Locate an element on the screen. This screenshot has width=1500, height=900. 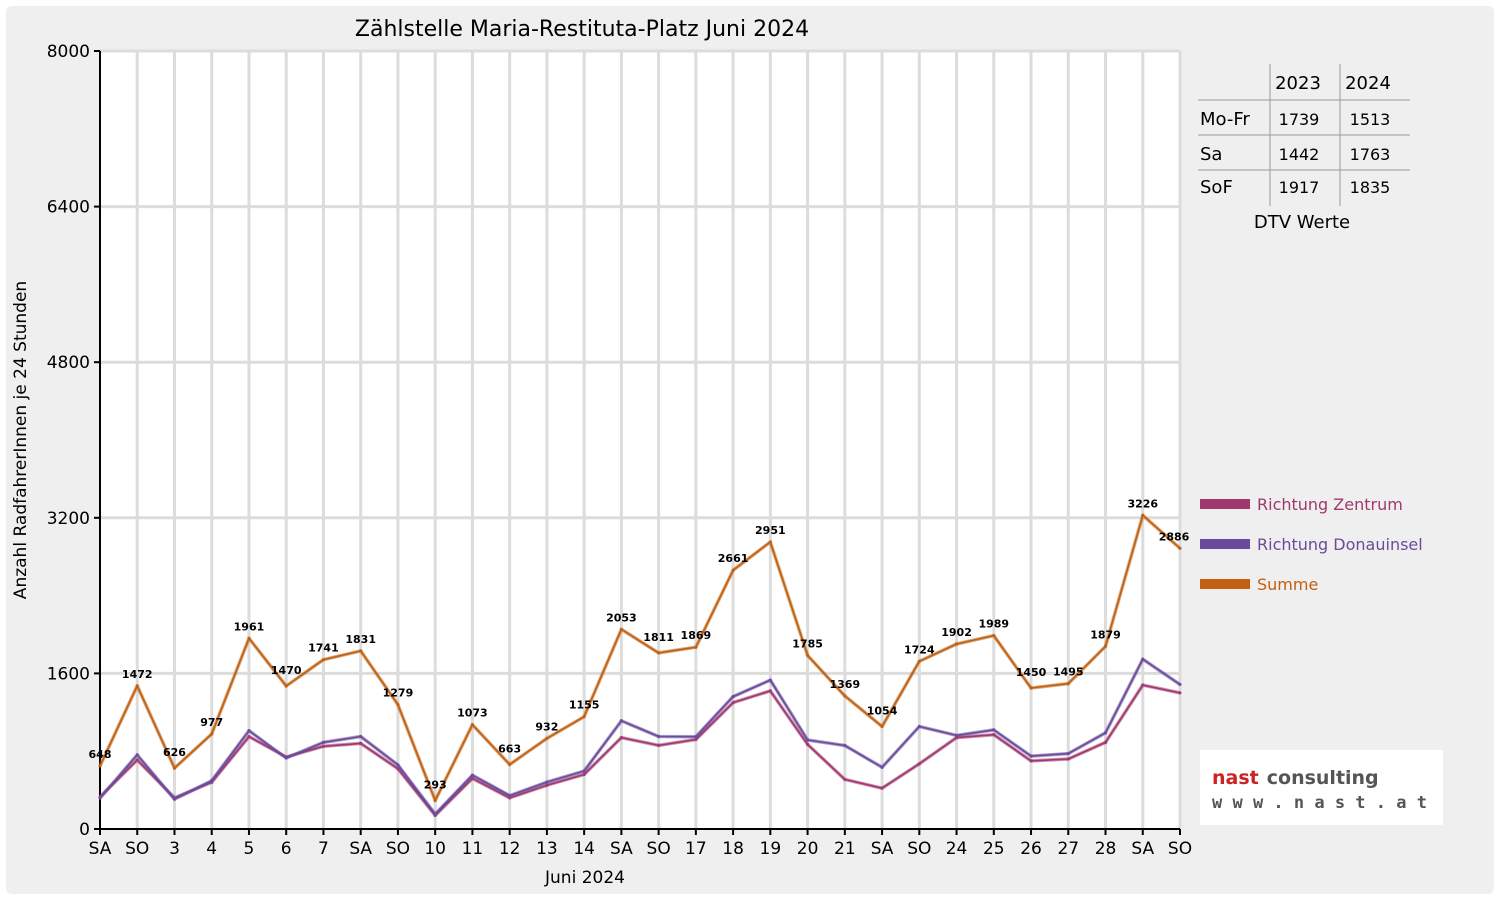
dtv-caption: DTV Werte is located at coordinates (1302, 222).